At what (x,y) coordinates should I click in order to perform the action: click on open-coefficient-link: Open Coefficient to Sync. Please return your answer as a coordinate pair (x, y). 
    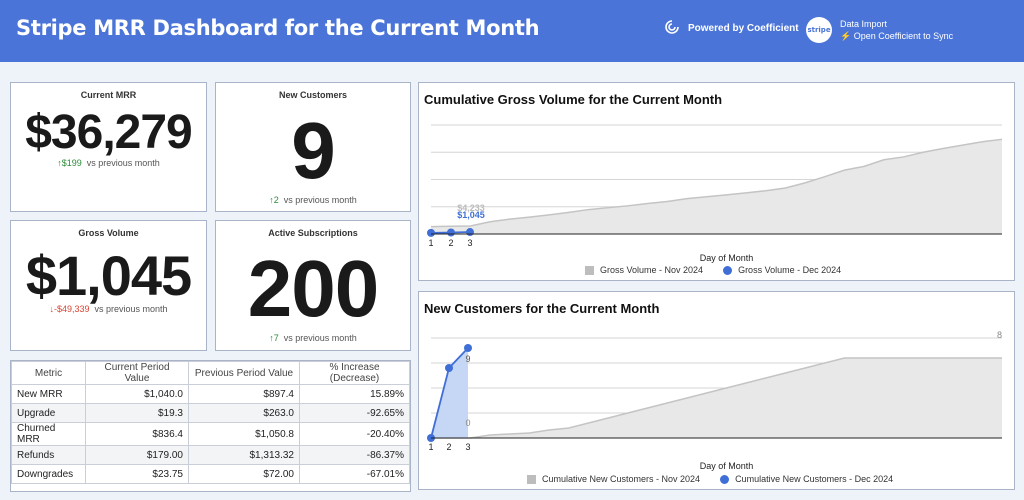
    Looking at the image, I should click on (903, 36).